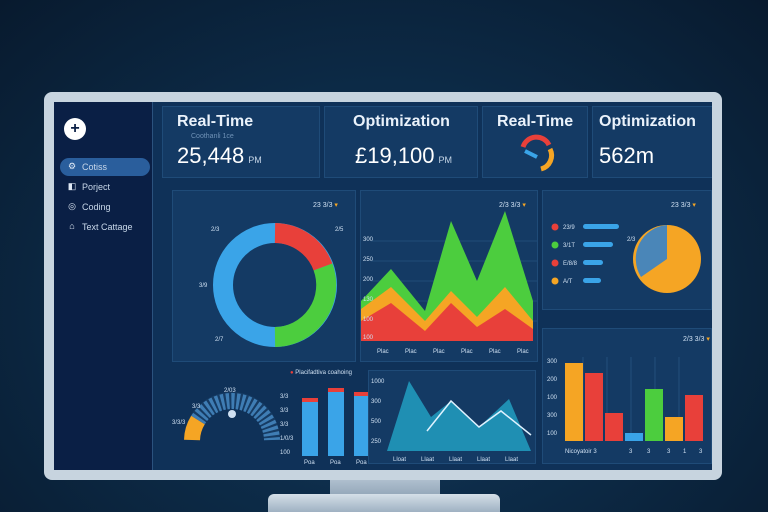 This screenshot has height=512, width=768. Describe the element at coordinates (399, 460) in the screenshot. I see `x-tick: Lloat` at that location.